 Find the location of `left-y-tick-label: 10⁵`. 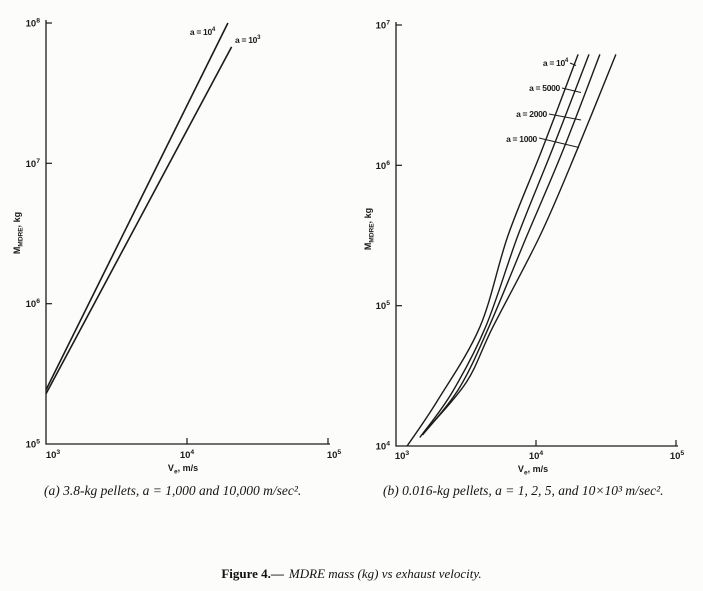

left-y-tick-label: 10⁵ is located at coordinates (33, 445).